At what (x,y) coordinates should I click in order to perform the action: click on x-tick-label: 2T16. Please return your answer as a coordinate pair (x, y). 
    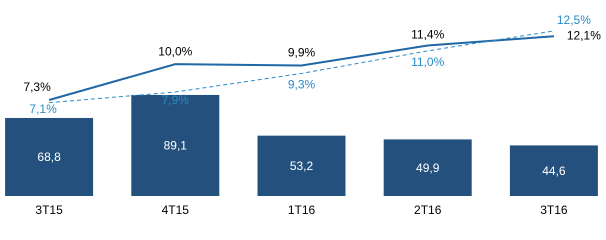
    Looking at the image, I should click on (428, 210).